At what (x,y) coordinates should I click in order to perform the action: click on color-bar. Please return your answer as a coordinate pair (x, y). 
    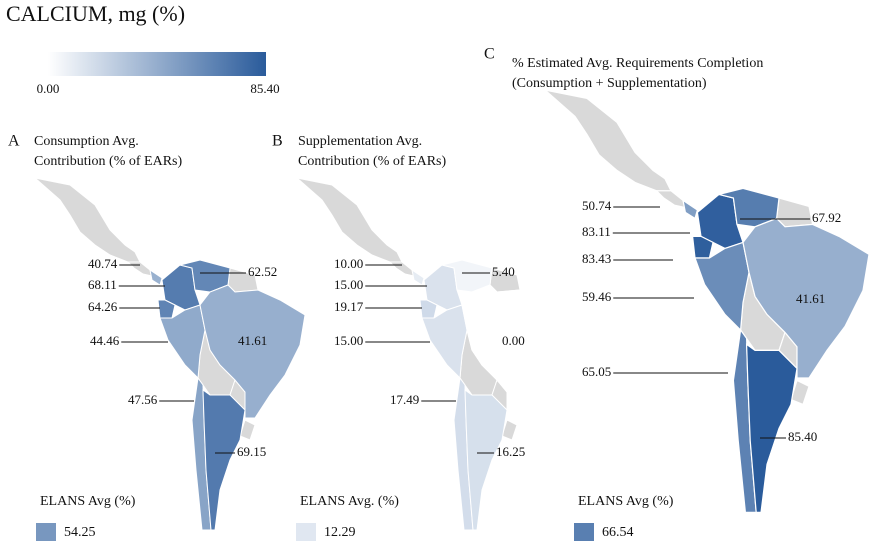
    Looking at the image, I should click on (157, 64).